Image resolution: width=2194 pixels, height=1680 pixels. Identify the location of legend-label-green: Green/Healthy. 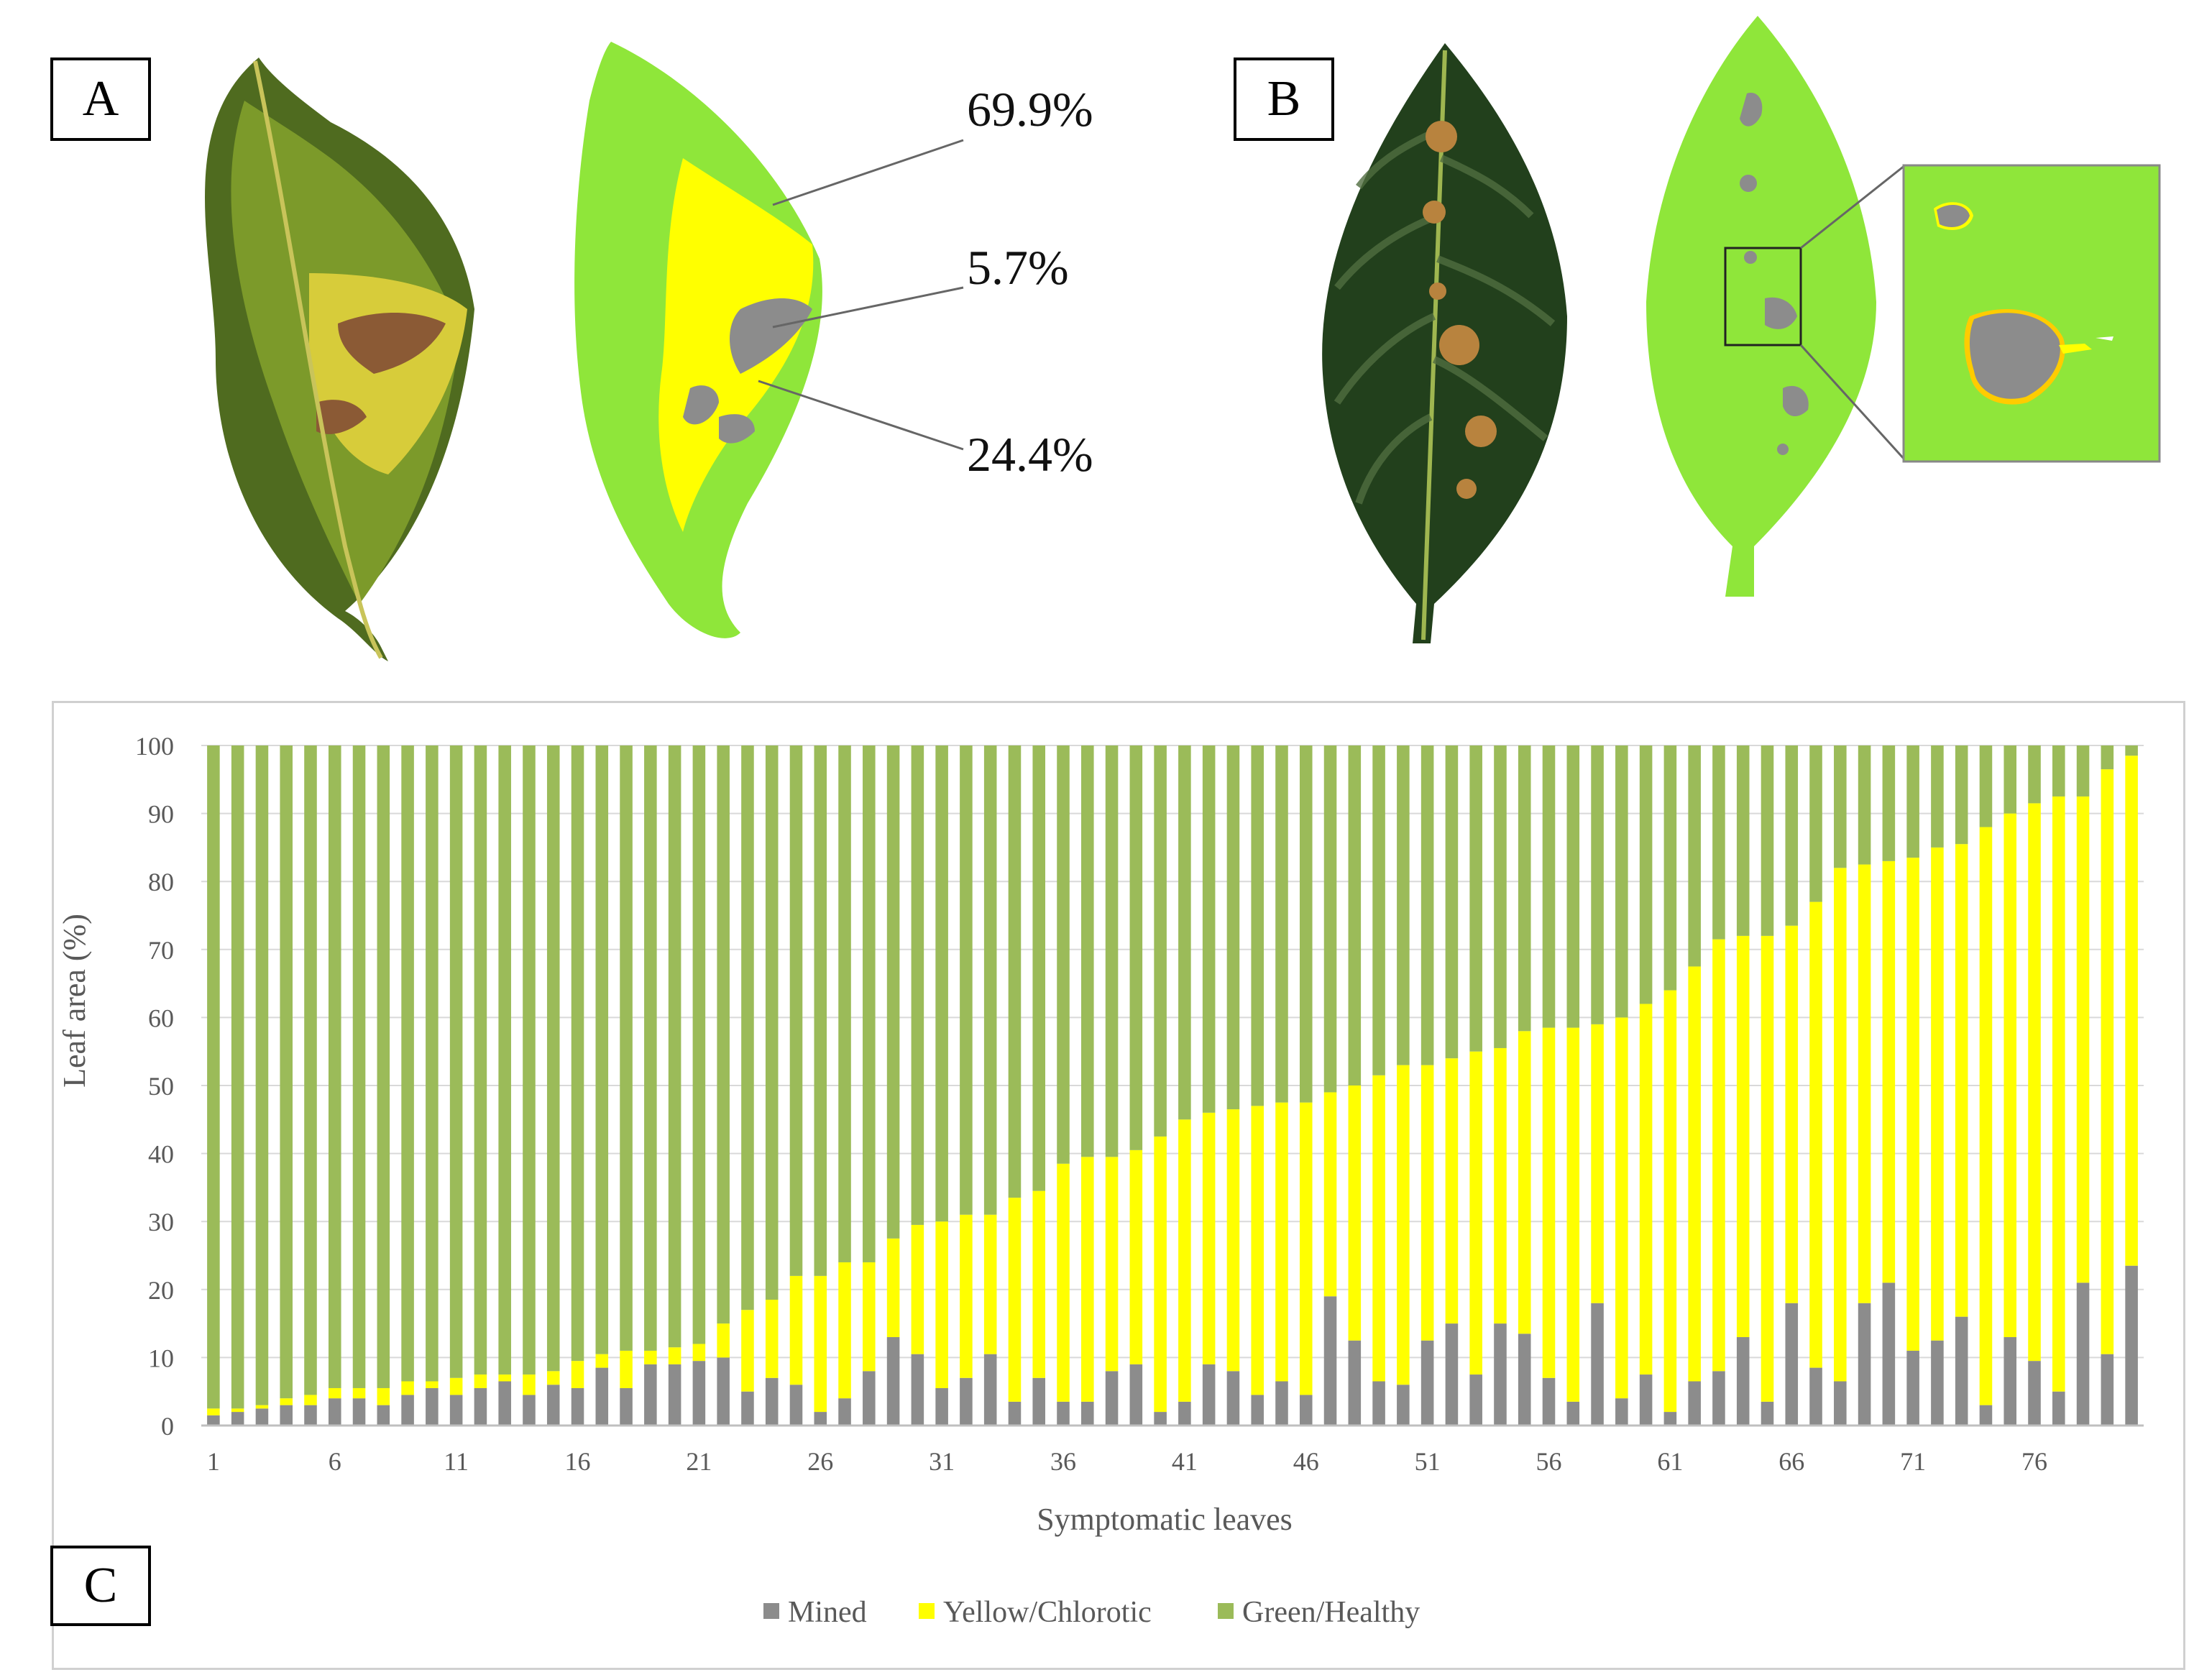
(1331, 1612).